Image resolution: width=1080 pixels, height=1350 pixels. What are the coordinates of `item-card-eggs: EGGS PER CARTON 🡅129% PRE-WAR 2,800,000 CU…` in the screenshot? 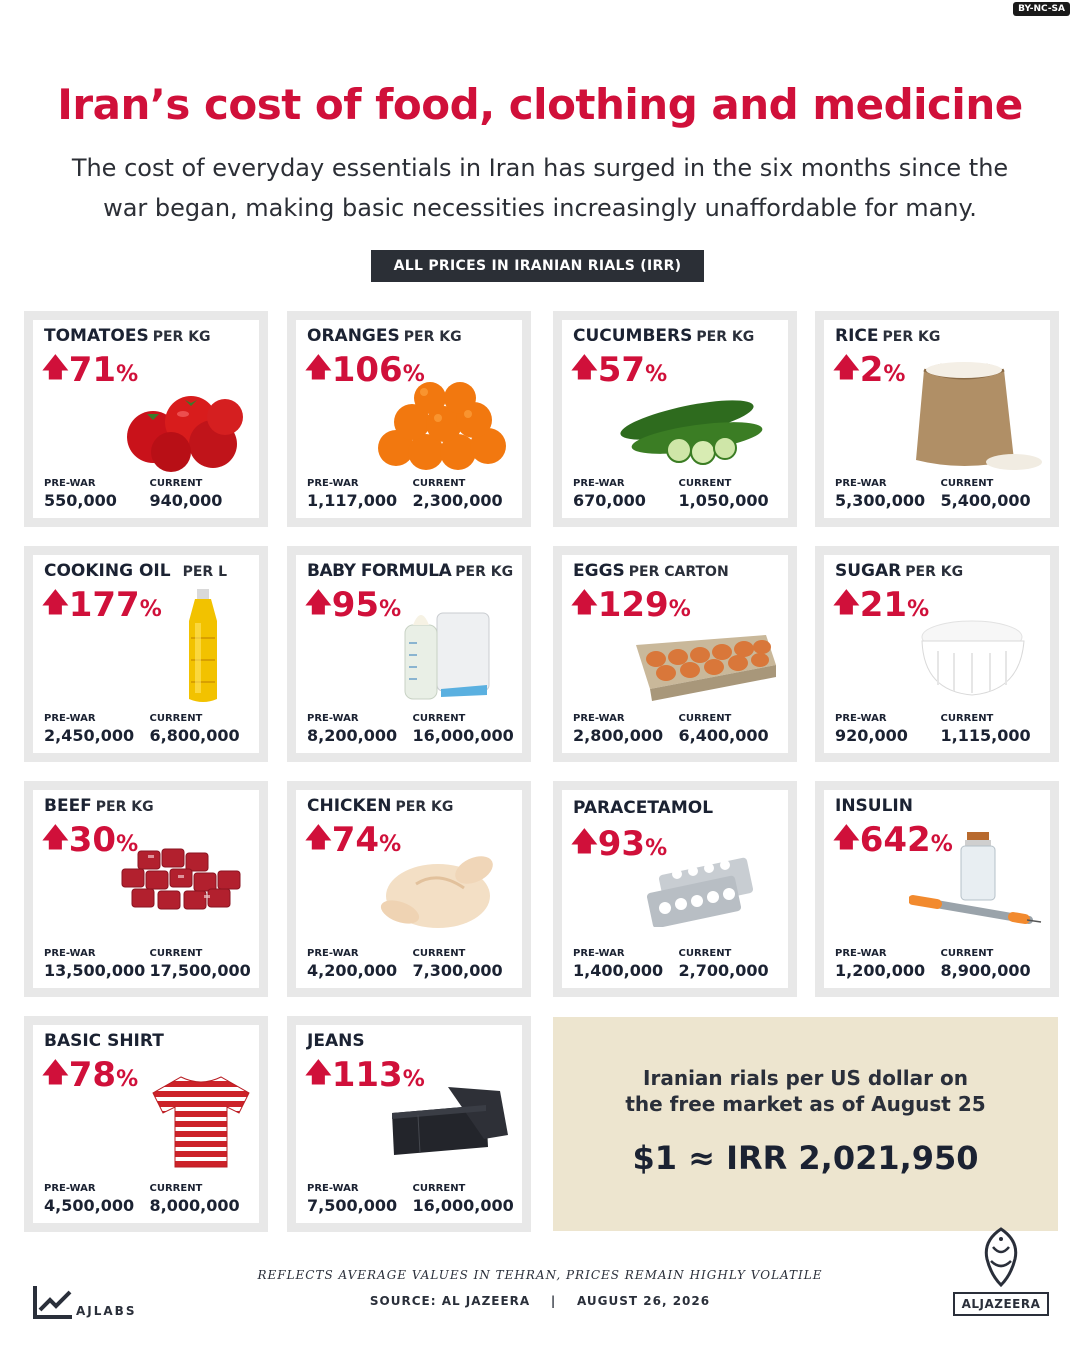 It's located at (675, 654).